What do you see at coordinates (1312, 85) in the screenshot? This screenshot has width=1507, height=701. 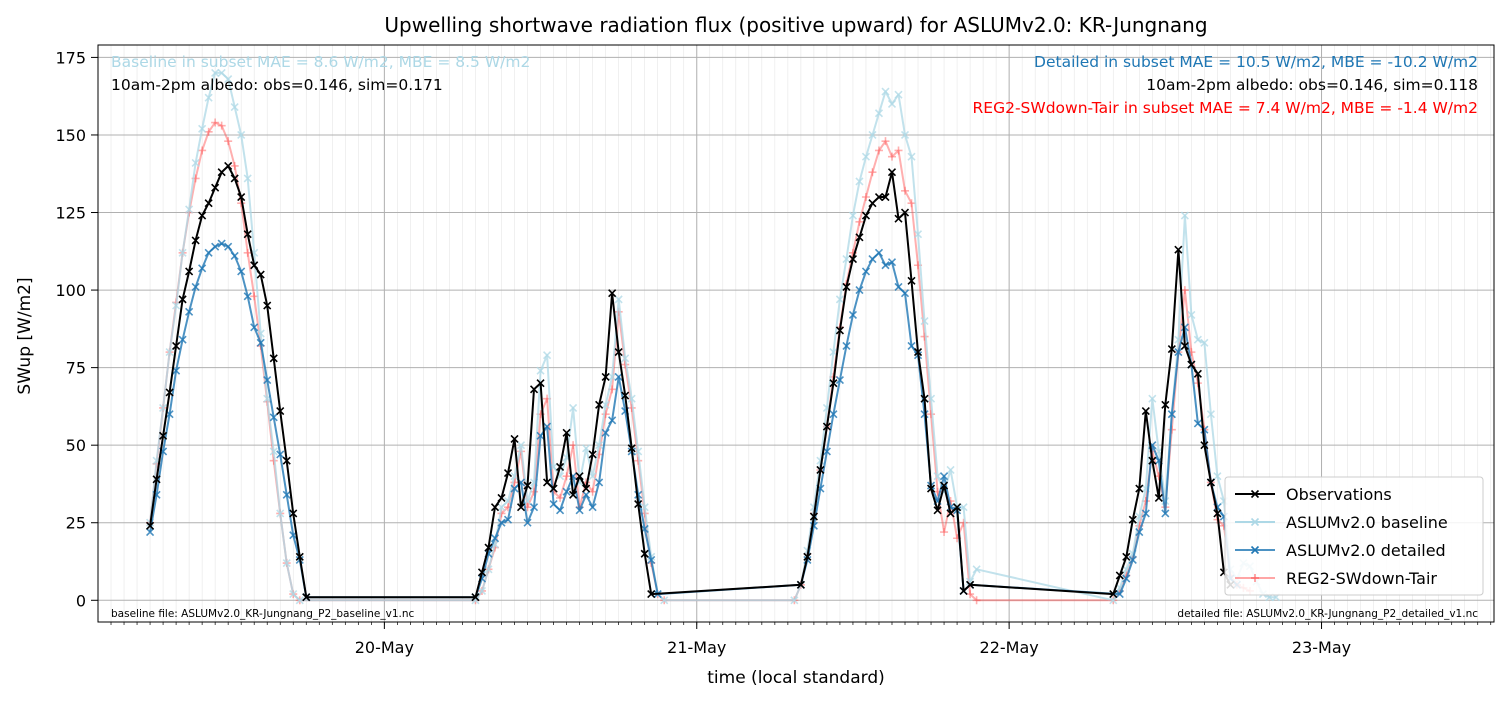 I see `detailed-albedo-text: 10am-2pm albedo: obs=0.146, sim=0.118` at bounding box center [1312, 85].